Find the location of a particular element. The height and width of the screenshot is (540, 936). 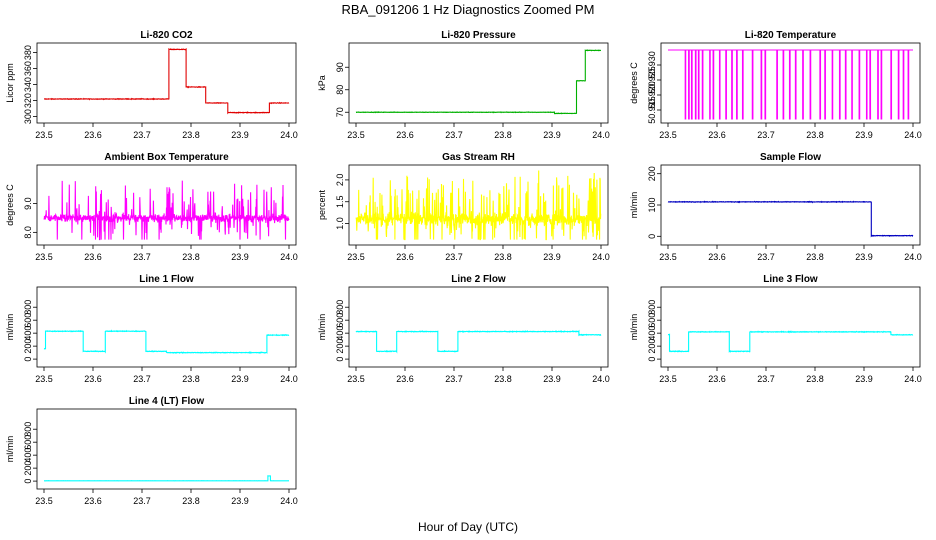

y-tick-label-gas-stream-rh: 2.0 is located at coordinates (340, 180).